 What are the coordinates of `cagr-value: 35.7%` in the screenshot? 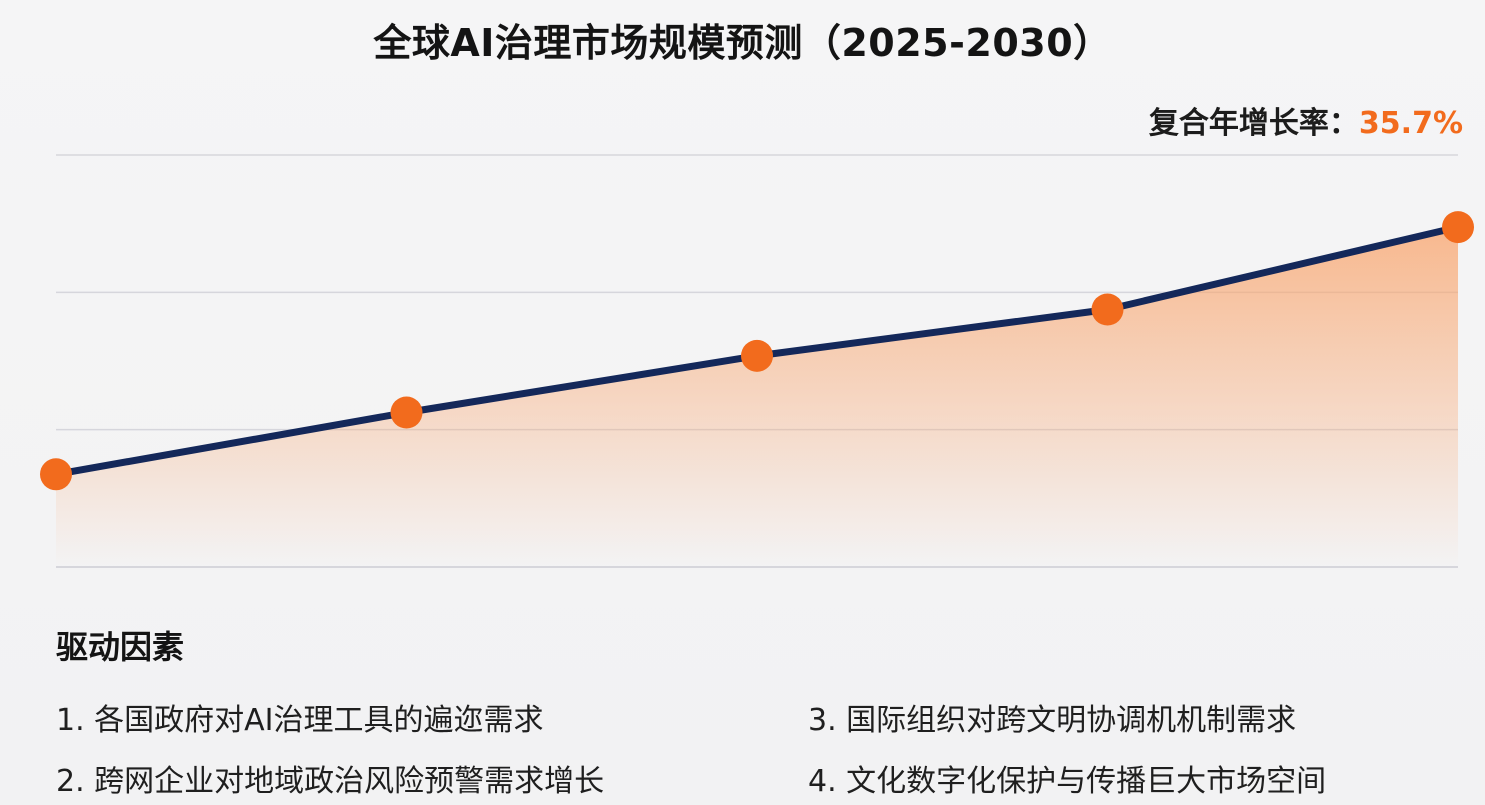 It's located at (1410, 123).